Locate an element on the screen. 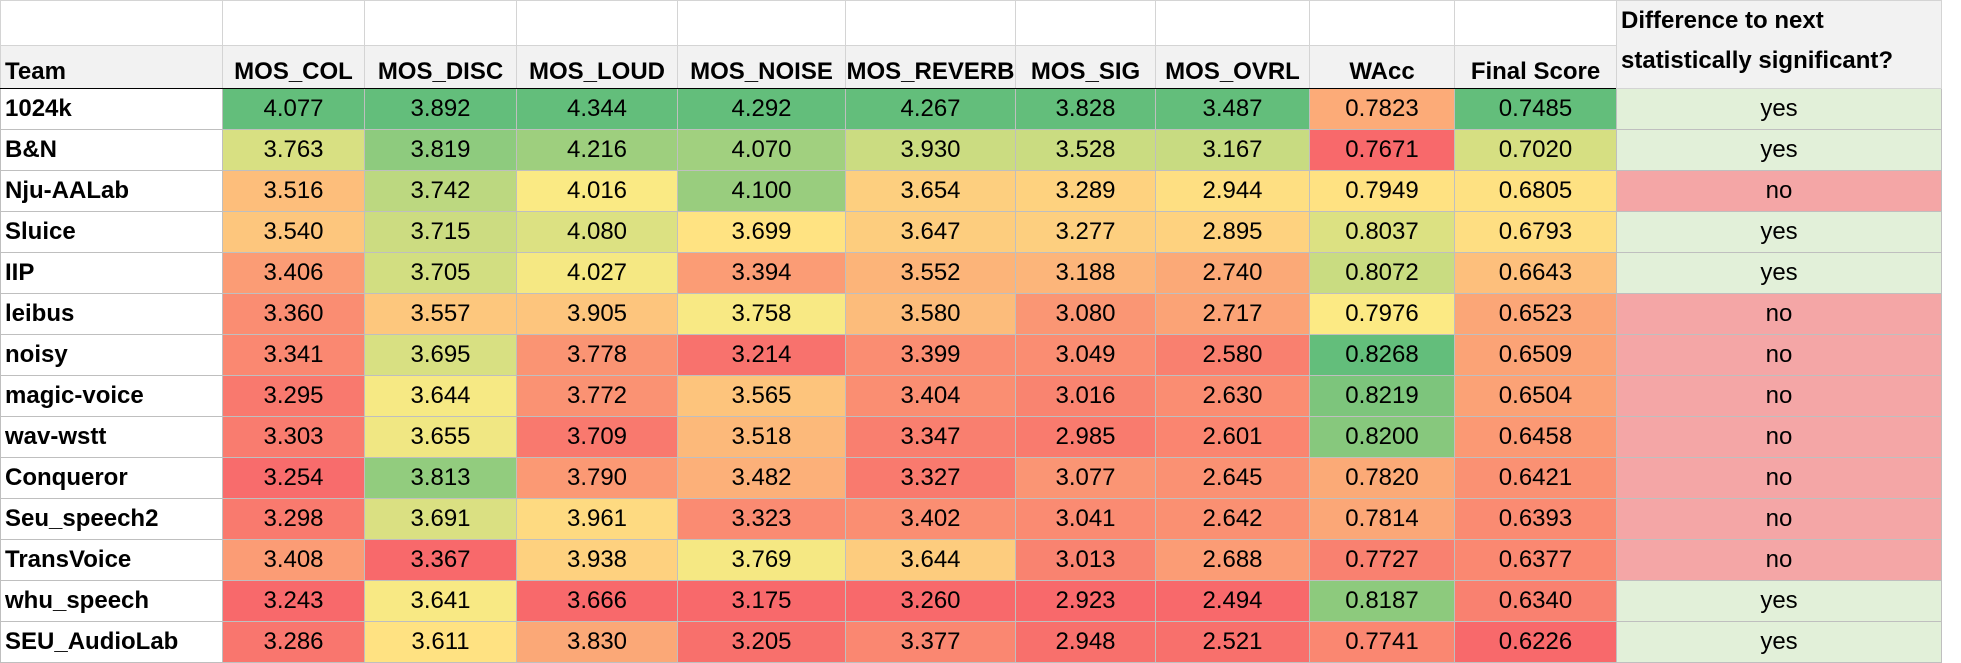 Image resolution: width=1961 pixels, height=663 pixels. score-cell: 3.518 is located at coordinates (761, 437).